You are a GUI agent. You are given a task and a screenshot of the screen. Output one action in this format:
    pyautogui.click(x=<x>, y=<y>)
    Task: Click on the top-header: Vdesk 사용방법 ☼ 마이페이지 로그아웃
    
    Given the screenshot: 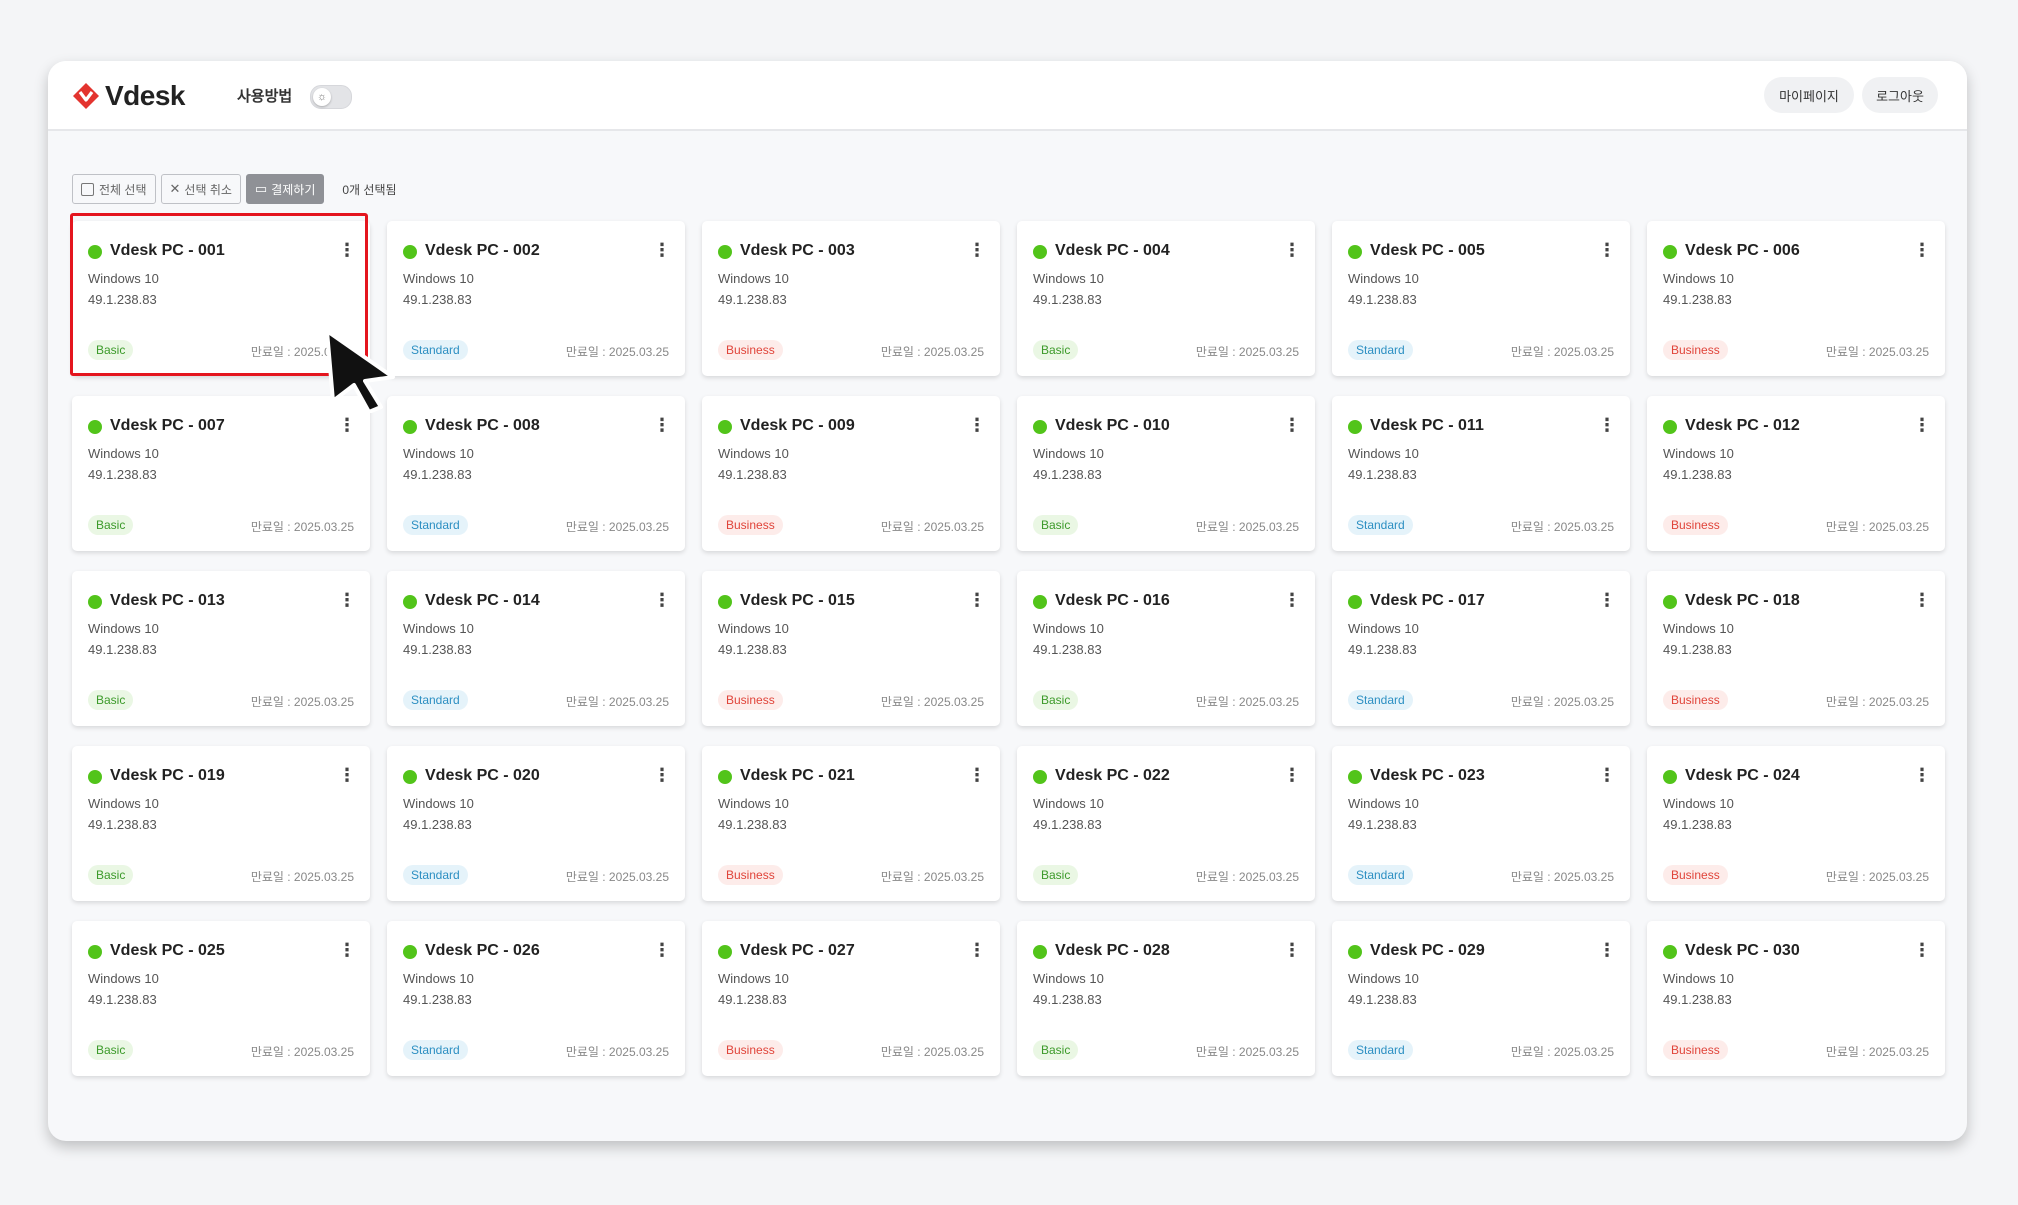 What is the action you would take?
    pyautogui.click(x=1007, y=96)
    